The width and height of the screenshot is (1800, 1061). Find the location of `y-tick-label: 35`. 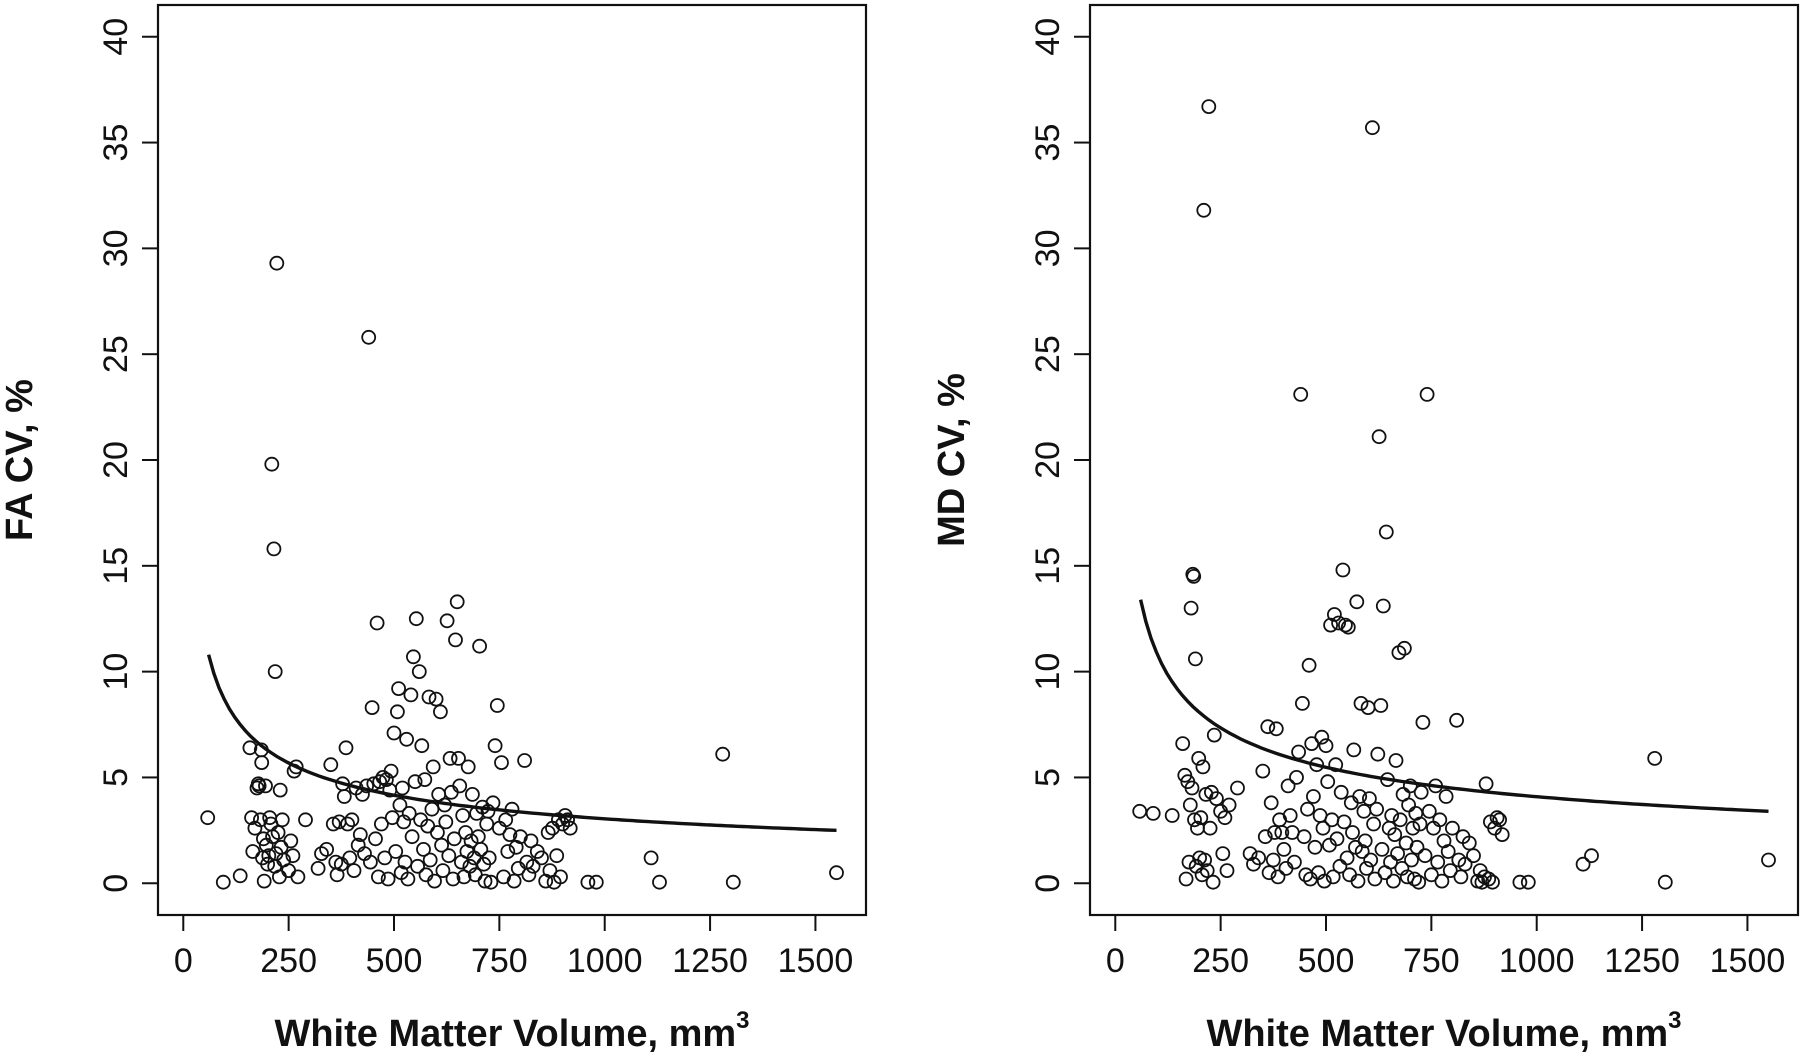

y-tick-label: 35 is located at coordinates (1048, 143).